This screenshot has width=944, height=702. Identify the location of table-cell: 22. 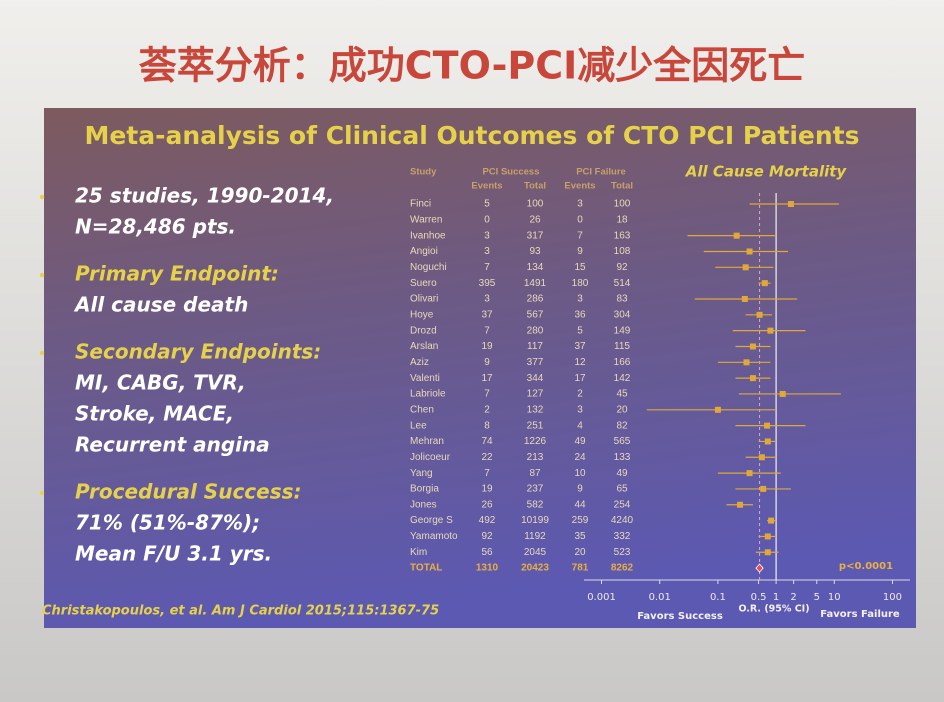
(487, 457).